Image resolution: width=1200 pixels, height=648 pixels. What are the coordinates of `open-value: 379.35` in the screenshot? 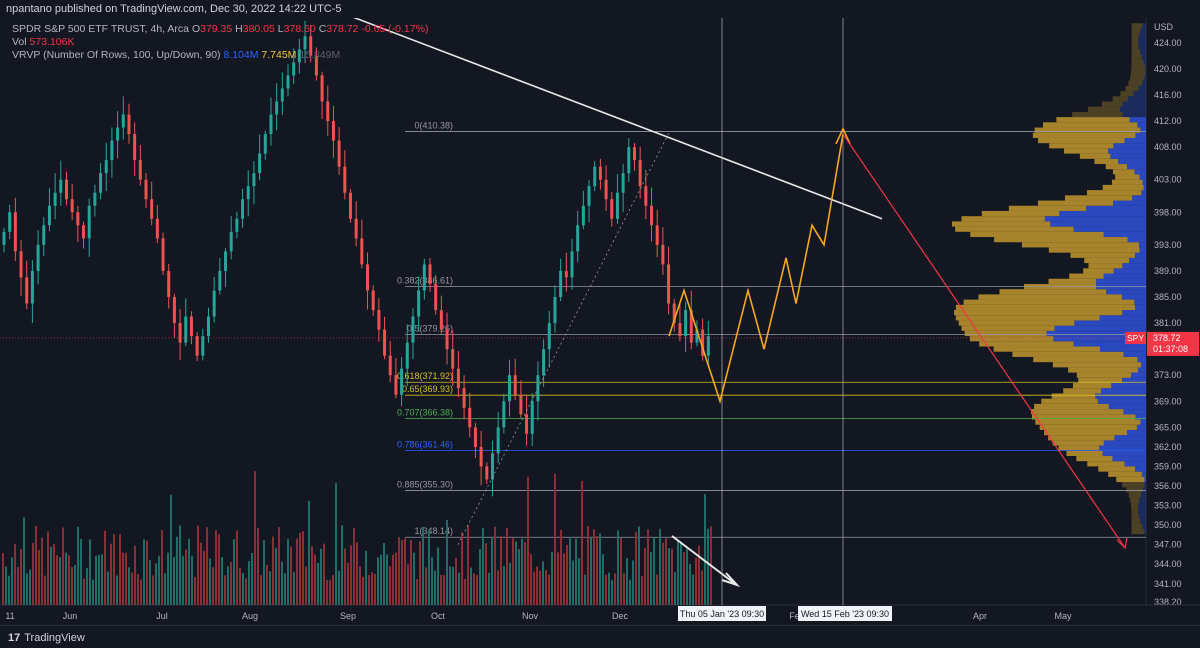 It's located at (216, 29).